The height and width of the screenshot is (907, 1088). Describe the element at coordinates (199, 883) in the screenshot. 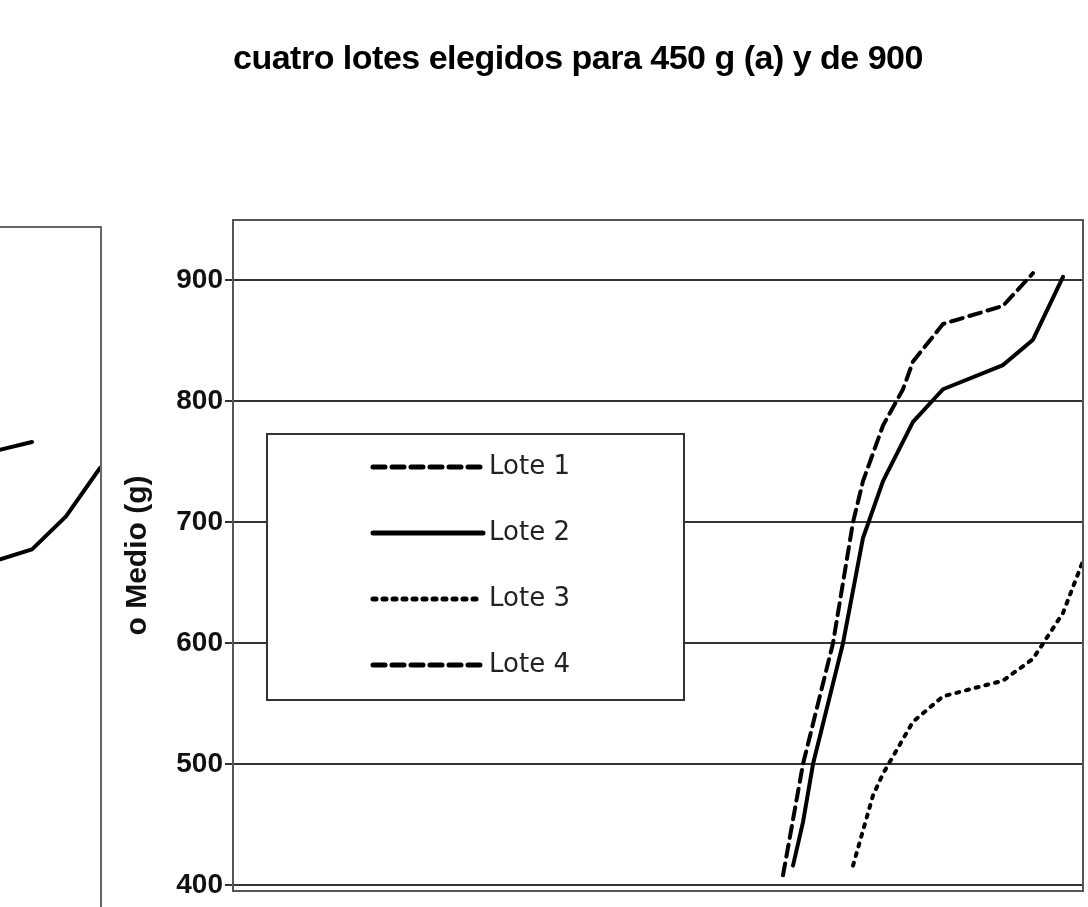

I see `y-tick-label: 400` at that location.